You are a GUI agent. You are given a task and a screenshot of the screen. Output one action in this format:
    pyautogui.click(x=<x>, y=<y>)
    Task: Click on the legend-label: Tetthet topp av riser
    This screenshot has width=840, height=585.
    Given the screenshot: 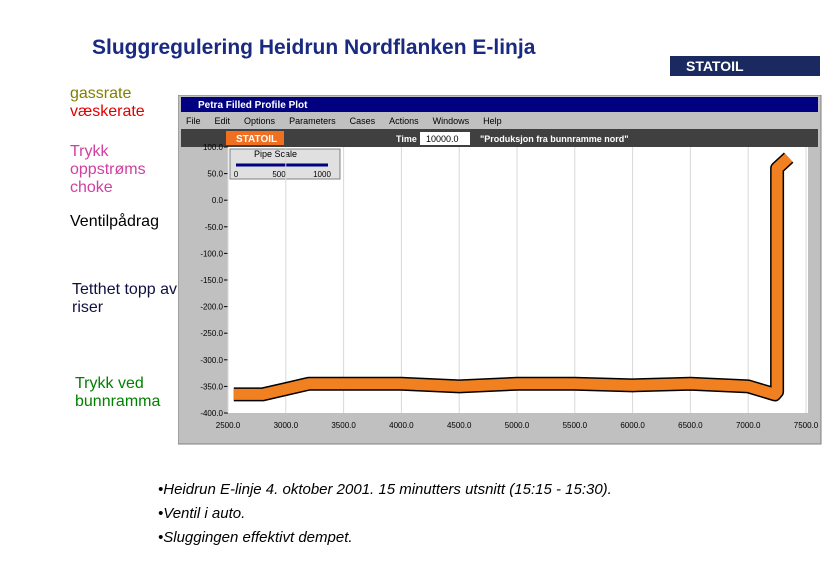 What is the action you would take?
    pyautogui.click(x=124, y=298)
    